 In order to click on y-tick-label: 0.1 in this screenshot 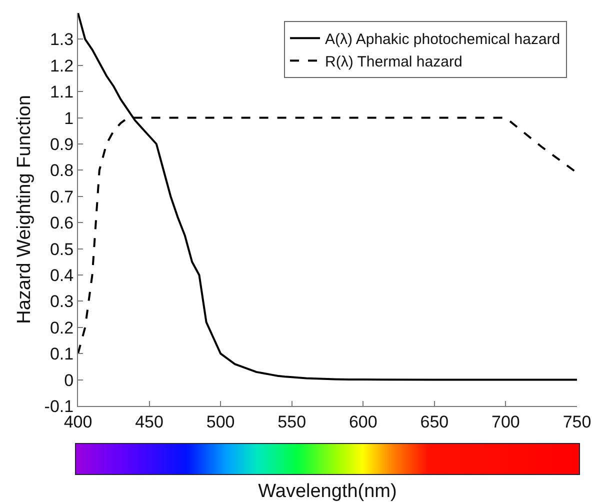, I will do `click(62, 354)`.